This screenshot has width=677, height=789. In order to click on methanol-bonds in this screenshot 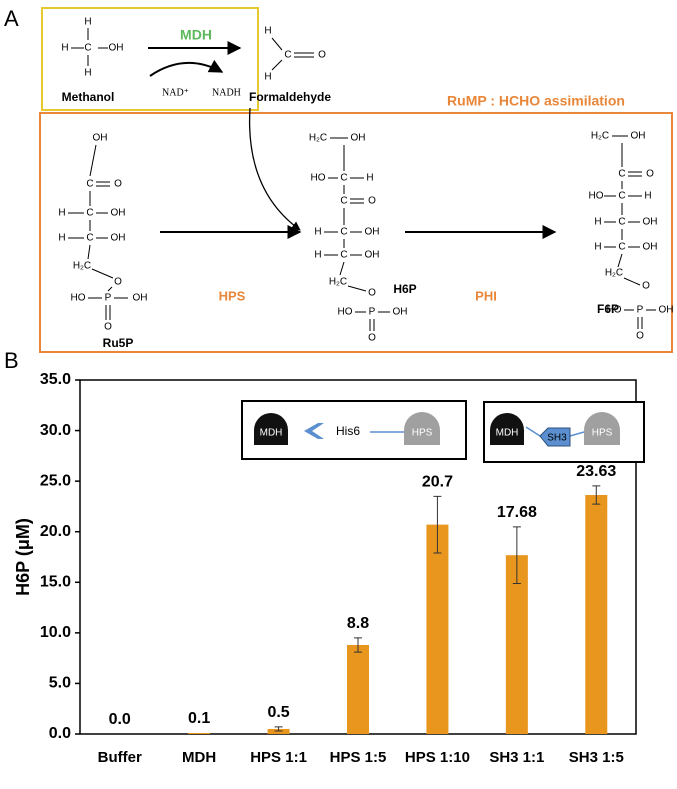, I will do `click(89, 47)`.